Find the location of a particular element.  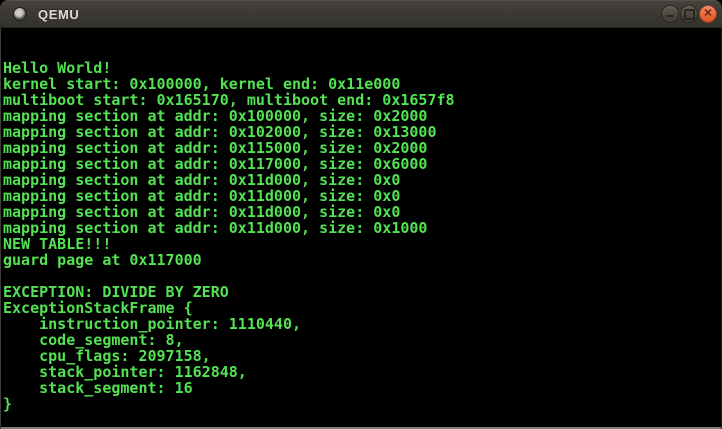

console-line: stack_pointer: 1162848, is located at coordinates (125, 372).